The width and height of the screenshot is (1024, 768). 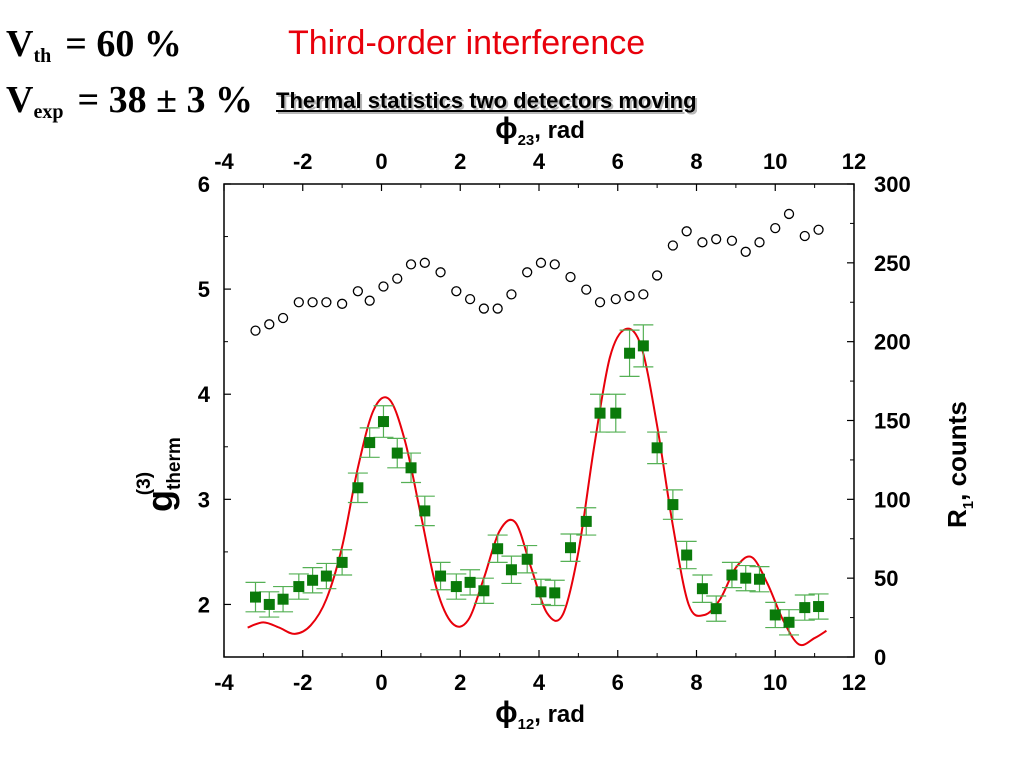 What do you see at coordinates (886, 578) in the screenshot?
I see `y-right-tick-label: 50` at bounding box center [886, 578].